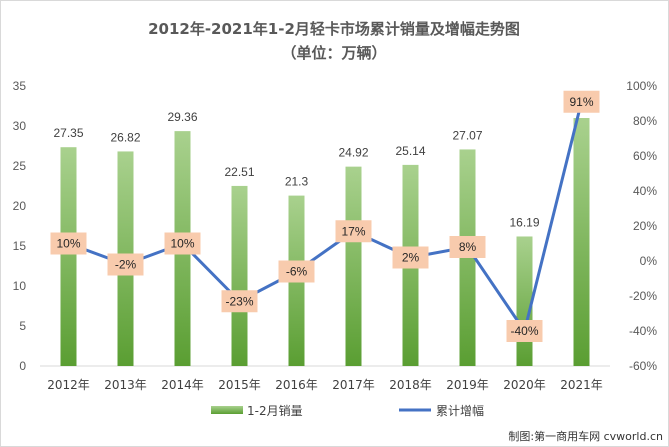 Image resolution: width=669 pixels, height=447 pixels. I want to click on right-axis-tick: 80%, so click(645, 121).